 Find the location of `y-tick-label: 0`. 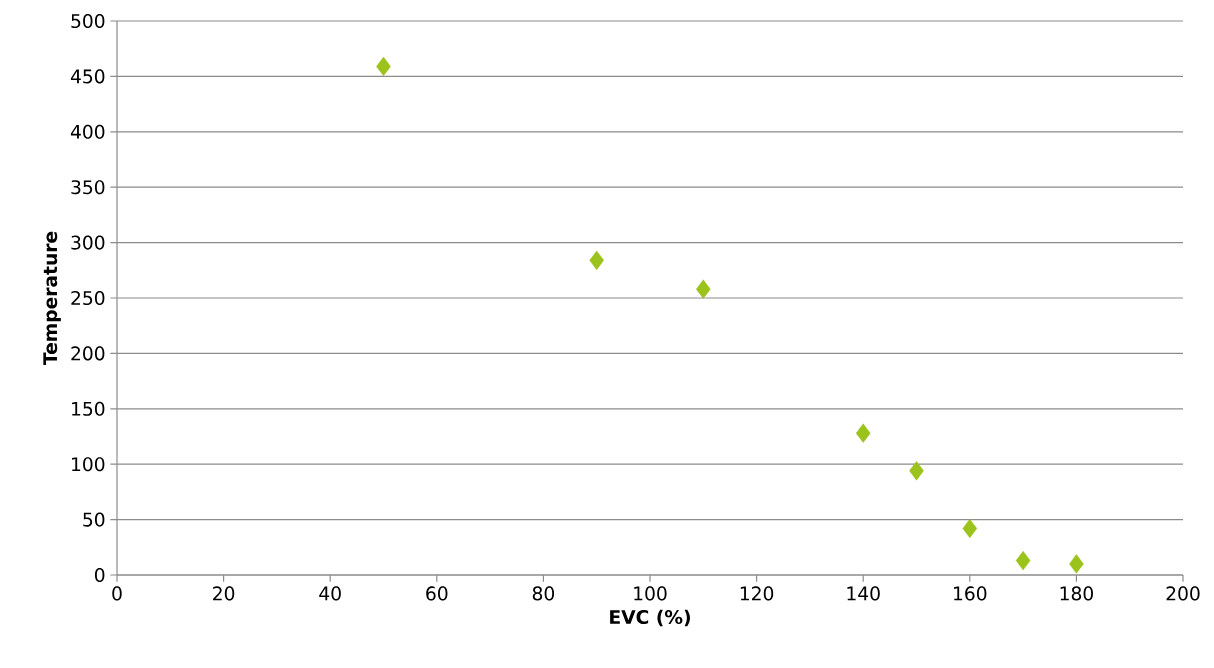

y-tick-label: 0 is located at coordinates (99, 575).